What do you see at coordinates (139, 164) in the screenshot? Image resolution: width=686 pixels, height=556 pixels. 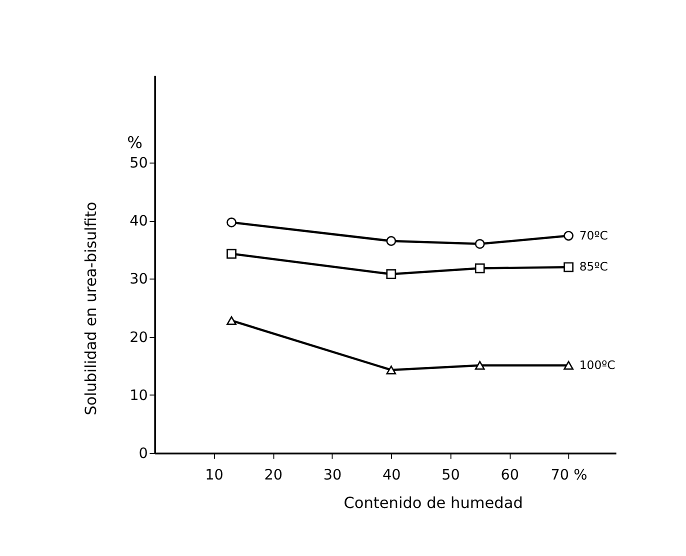 I see `y-tick-label: 50` at bounding box center [139, 164].